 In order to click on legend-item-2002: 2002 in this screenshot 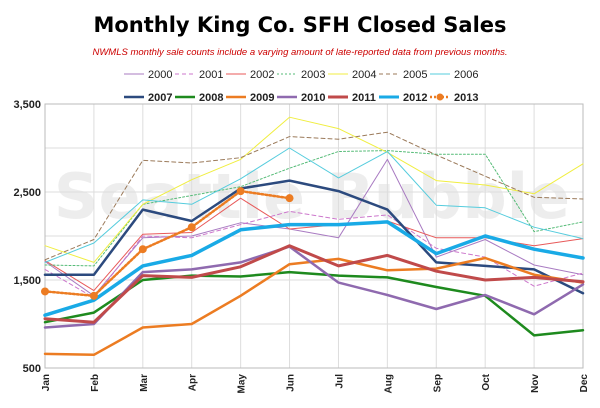, I will do `click(250, 75)`.